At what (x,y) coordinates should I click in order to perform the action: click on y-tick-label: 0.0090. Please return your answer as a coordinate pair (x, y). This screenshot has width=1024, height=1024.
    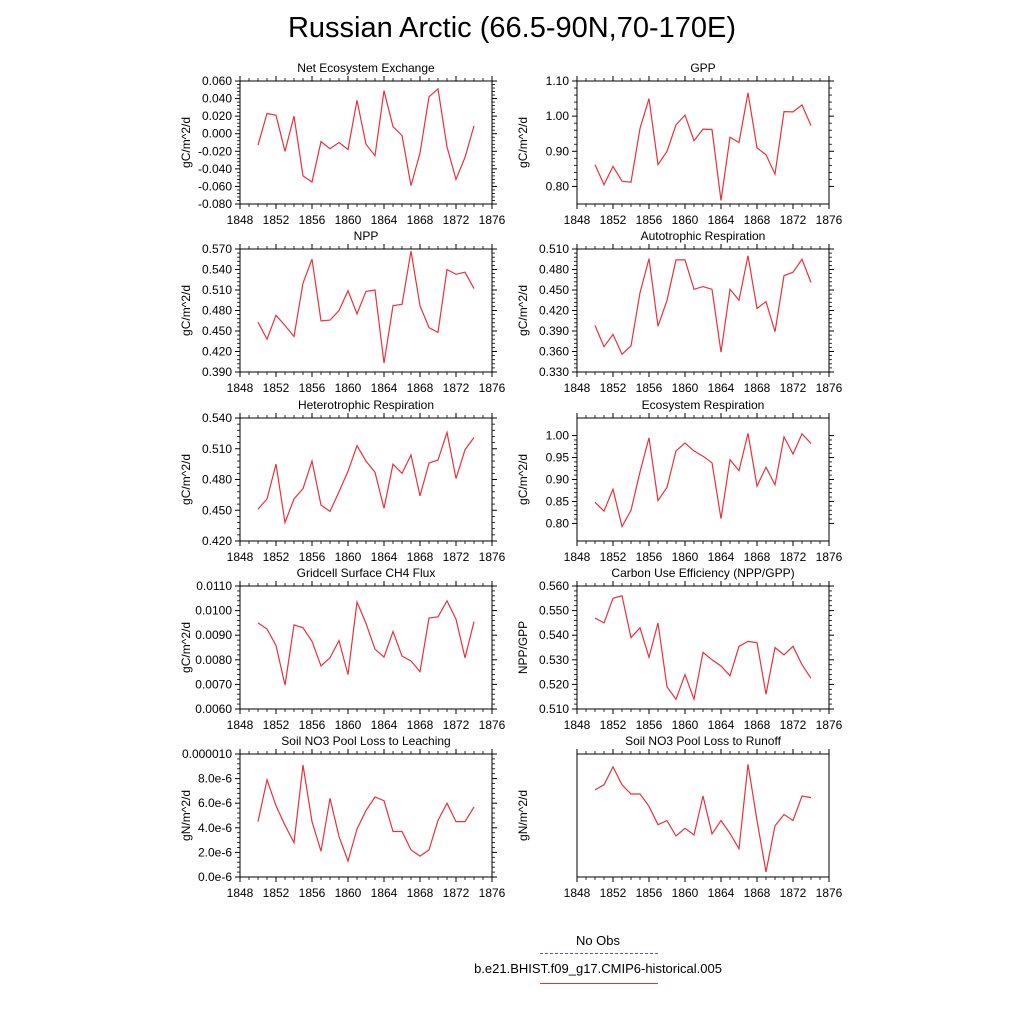
    Looking at the image, I should click on (213, 635).